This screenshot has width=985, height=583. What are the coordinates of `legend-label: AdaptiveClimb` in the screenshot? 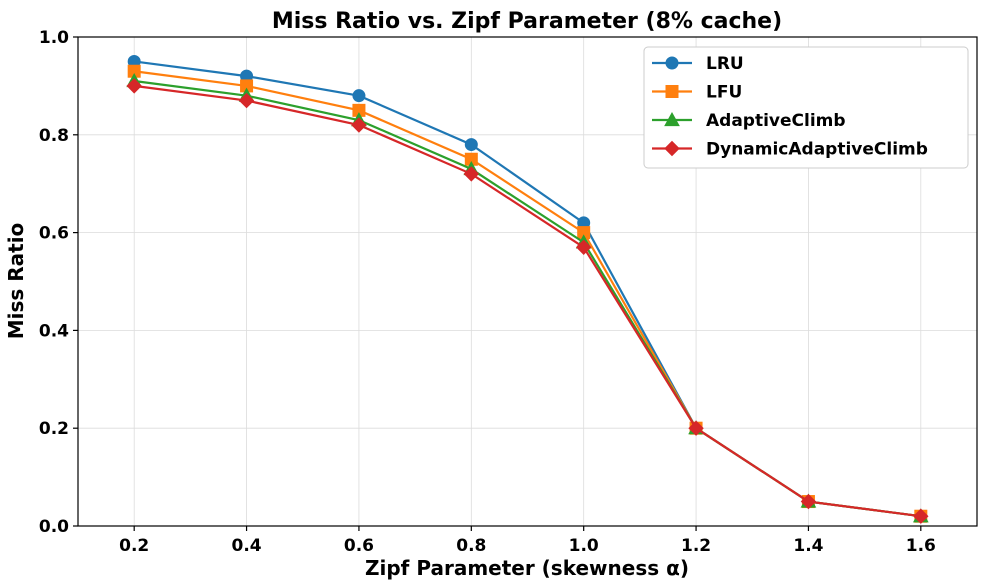 It's located at (776, 121).